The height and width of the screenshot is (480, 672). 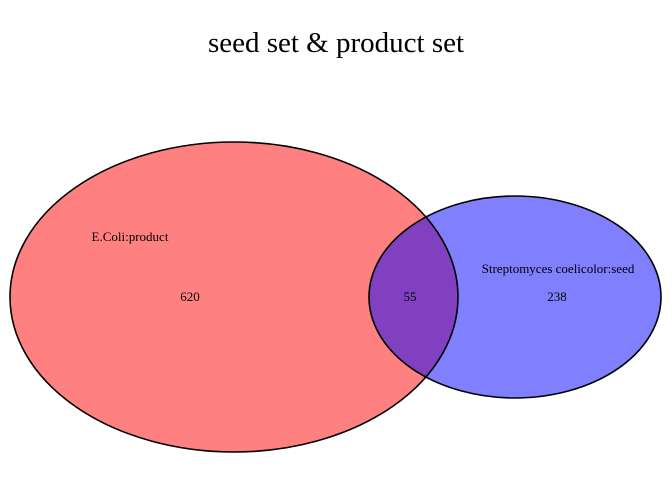 What do you see at coordinates (130, 236) in the screenshot?
I see `set-a-label: E.Coli:product` at bounding box center [130, 236].